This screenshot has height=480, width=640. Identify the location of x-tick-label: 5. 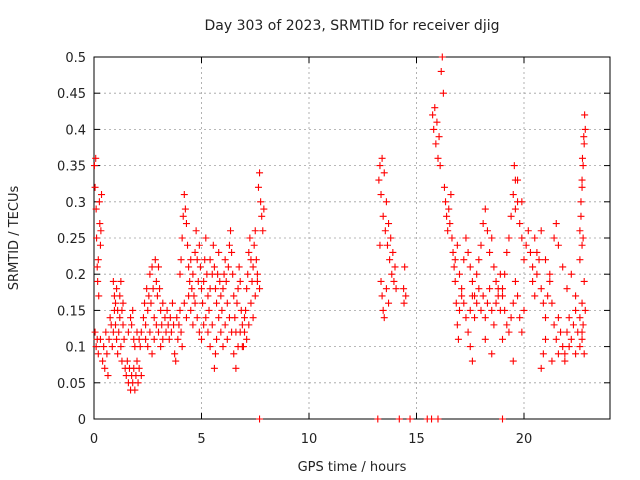
(201, 439).